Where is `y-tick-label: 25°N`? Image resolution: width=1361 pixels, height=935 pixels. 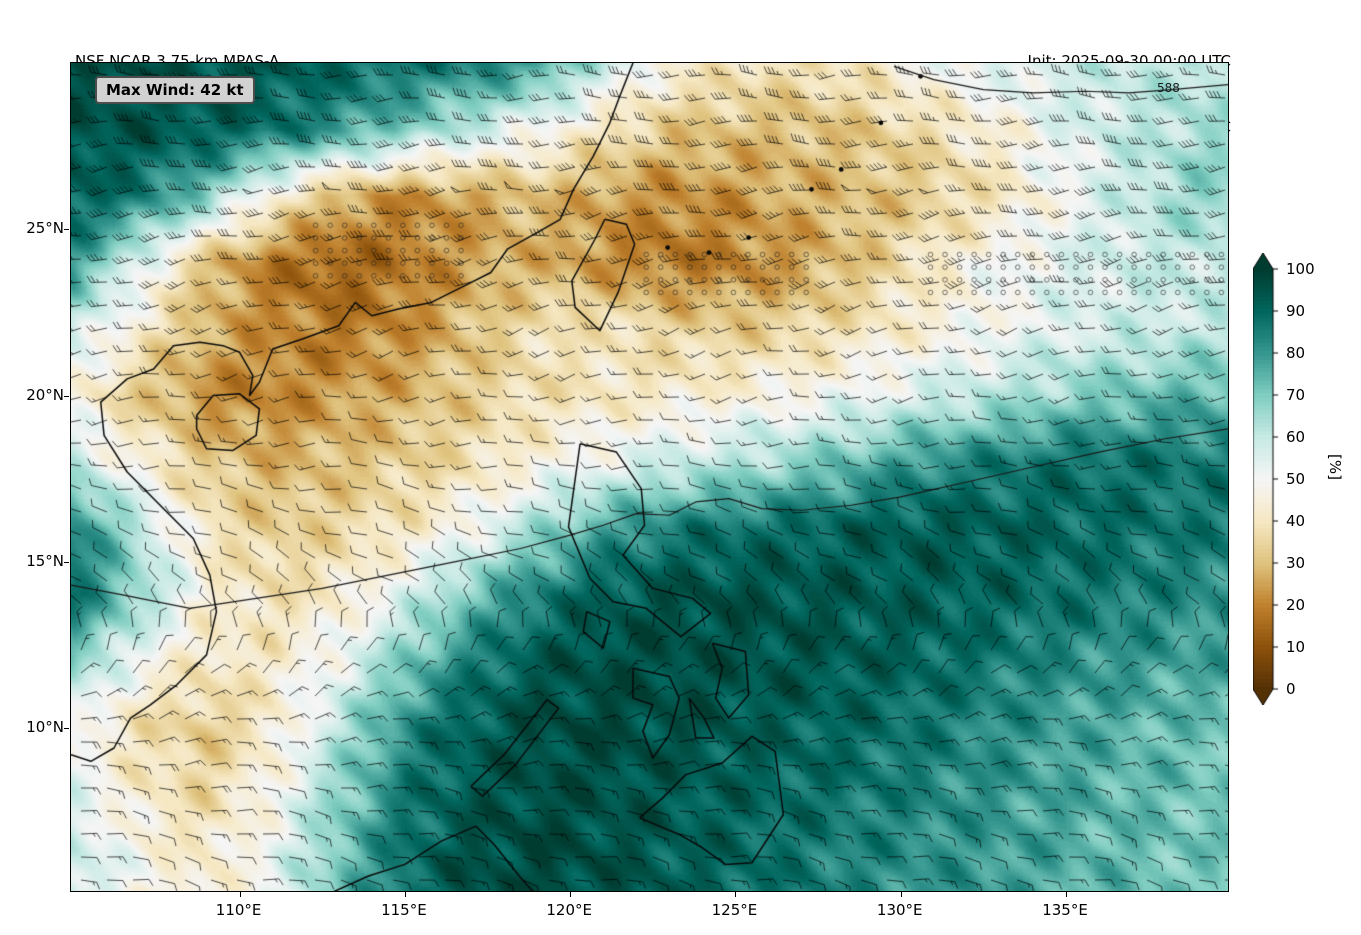
y-tick-label: 25°N is located at coordinates (45, 228).